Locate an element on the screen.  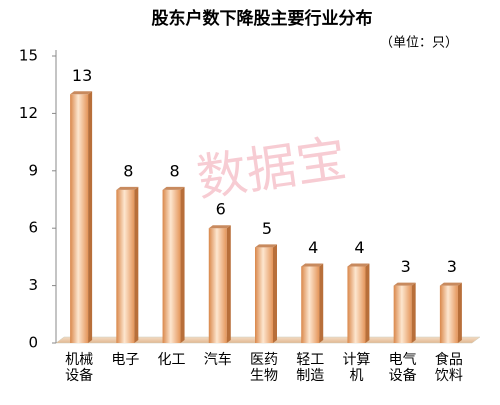
watermark: 数据宝 is located at coordinates (271, 168).